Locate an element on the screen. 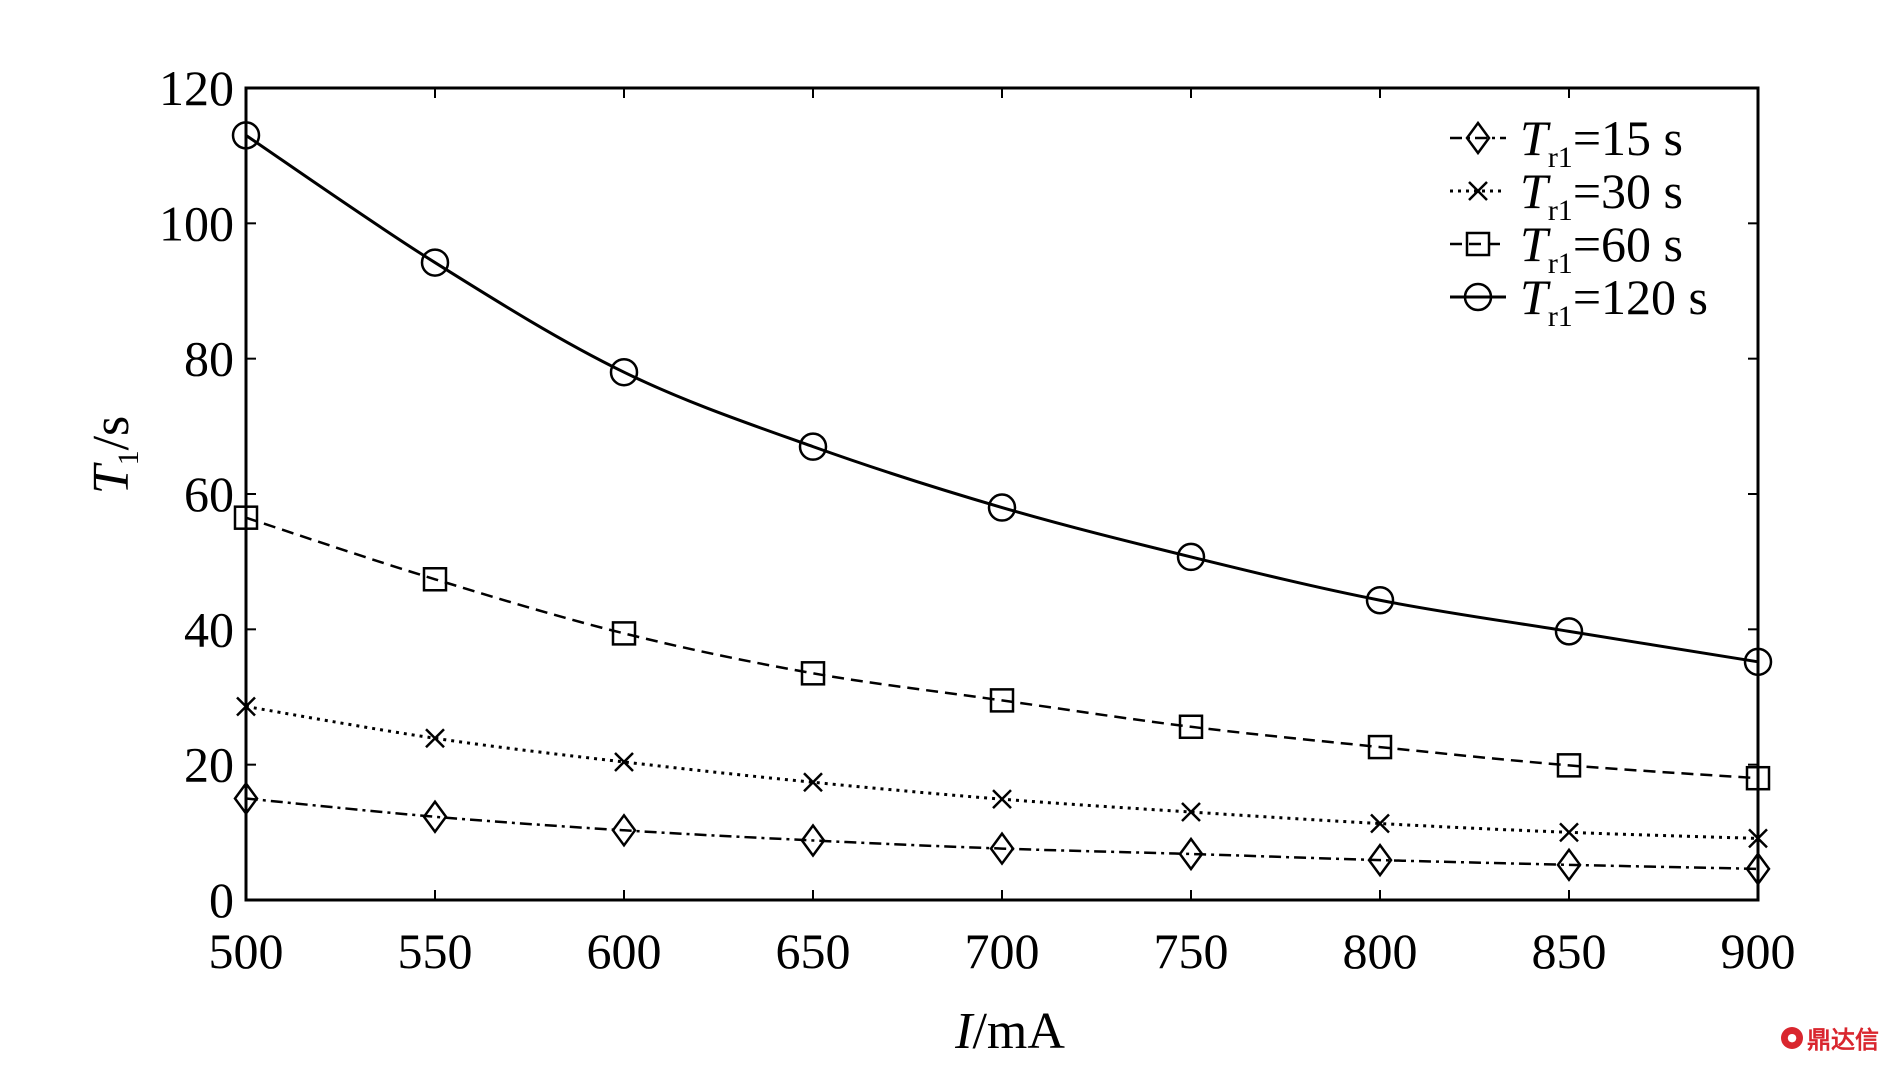 This screenshot has height=1066, width=1887. x-tick-label: 550 is located at coordinates (435, 951).